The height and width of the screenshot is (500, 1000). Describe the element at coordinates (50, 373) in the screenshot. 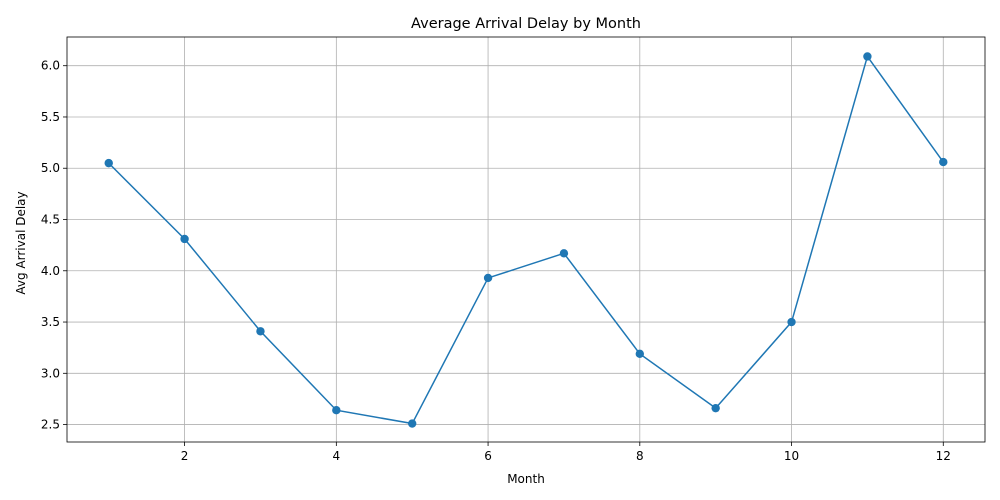

I see `y-tick-label: 3.0` at that location.